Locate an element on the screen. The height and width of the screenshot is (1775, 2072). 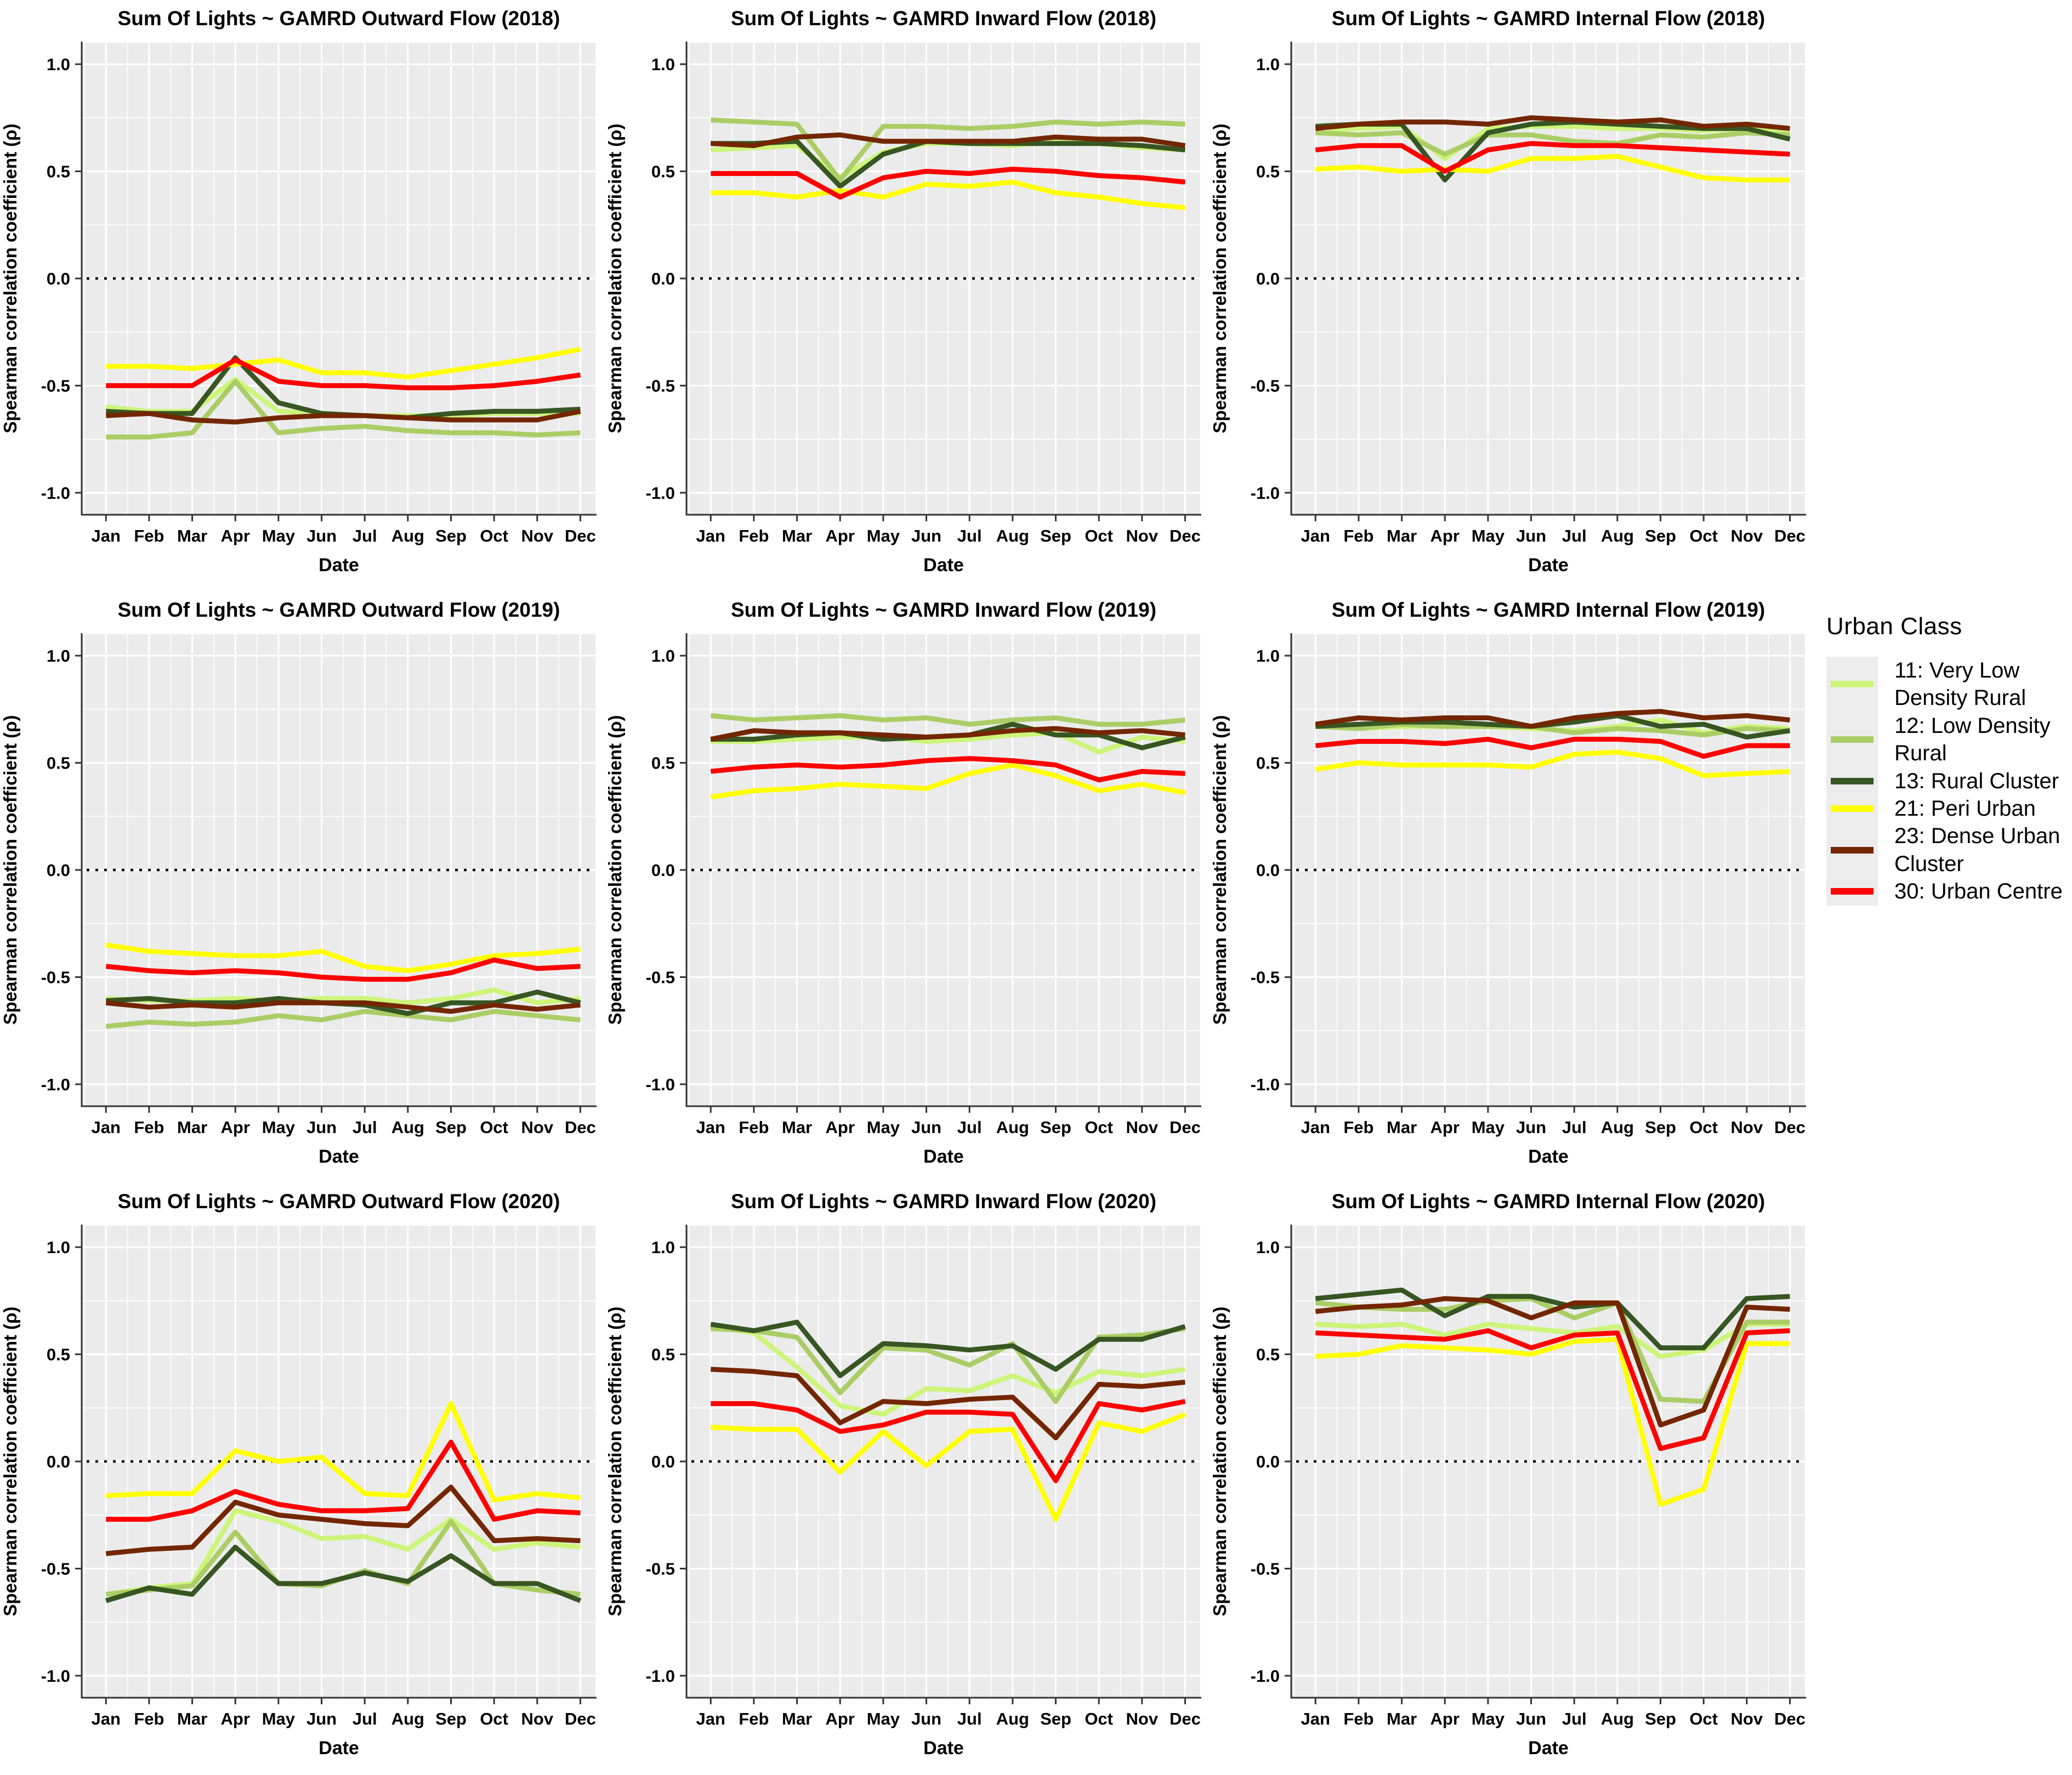
chart-title: Sum Of Lights ~ GAMRD Inward Flow (2018) is located at coordinates (944, 18).